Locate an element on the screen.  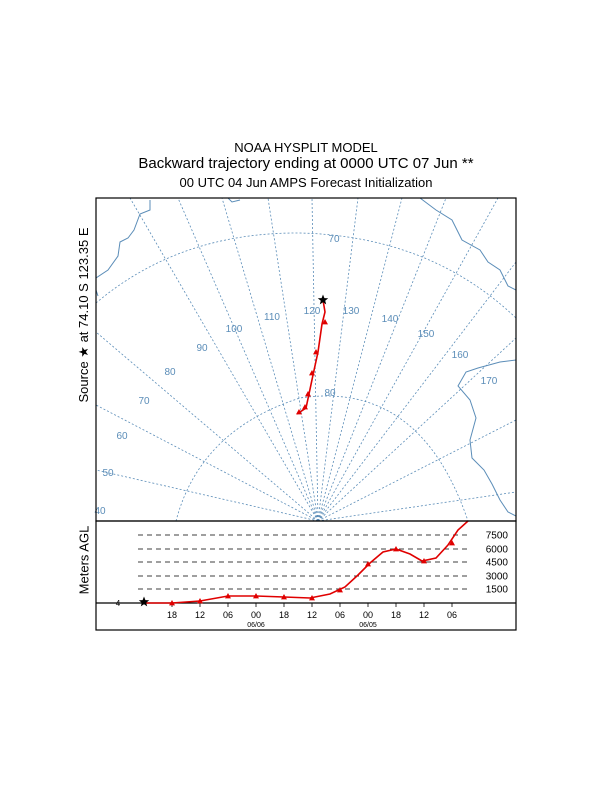
longitude-label: 50 is located at coordinates (108, 473).